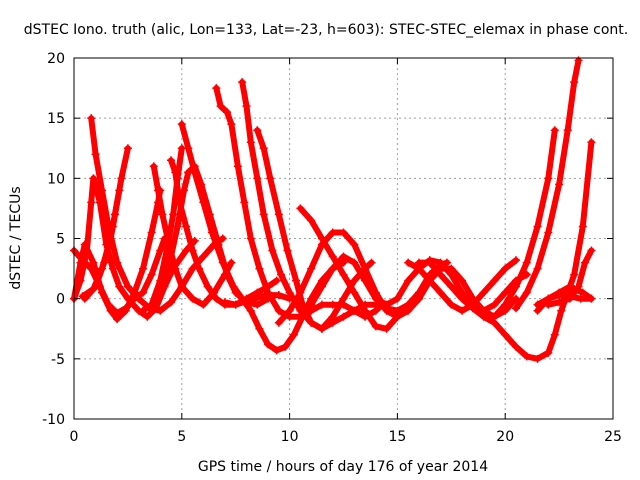  I want to click on x-tick-label: 15, so click(397, 437).